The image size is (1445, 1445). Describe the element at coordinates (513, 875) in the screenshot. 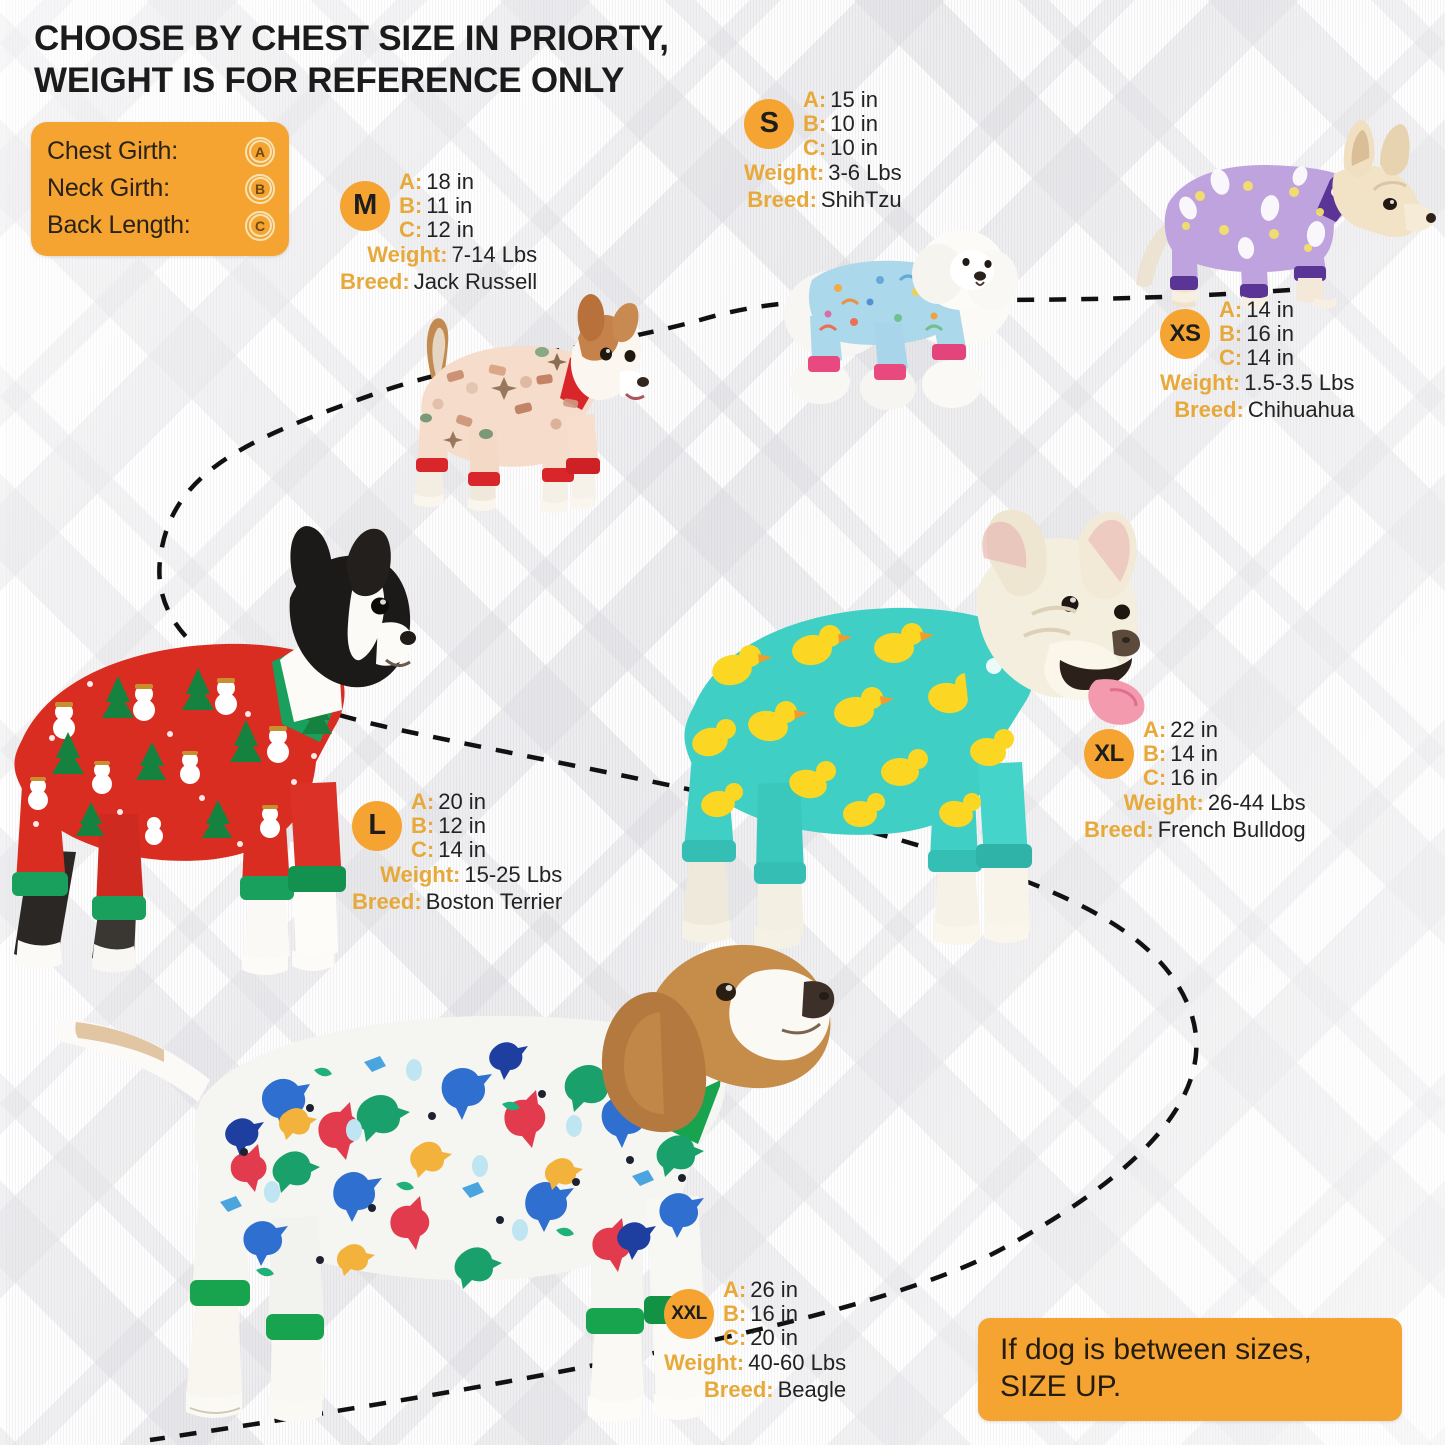

I see `value-weight: 15-25 Lbs` at that location.